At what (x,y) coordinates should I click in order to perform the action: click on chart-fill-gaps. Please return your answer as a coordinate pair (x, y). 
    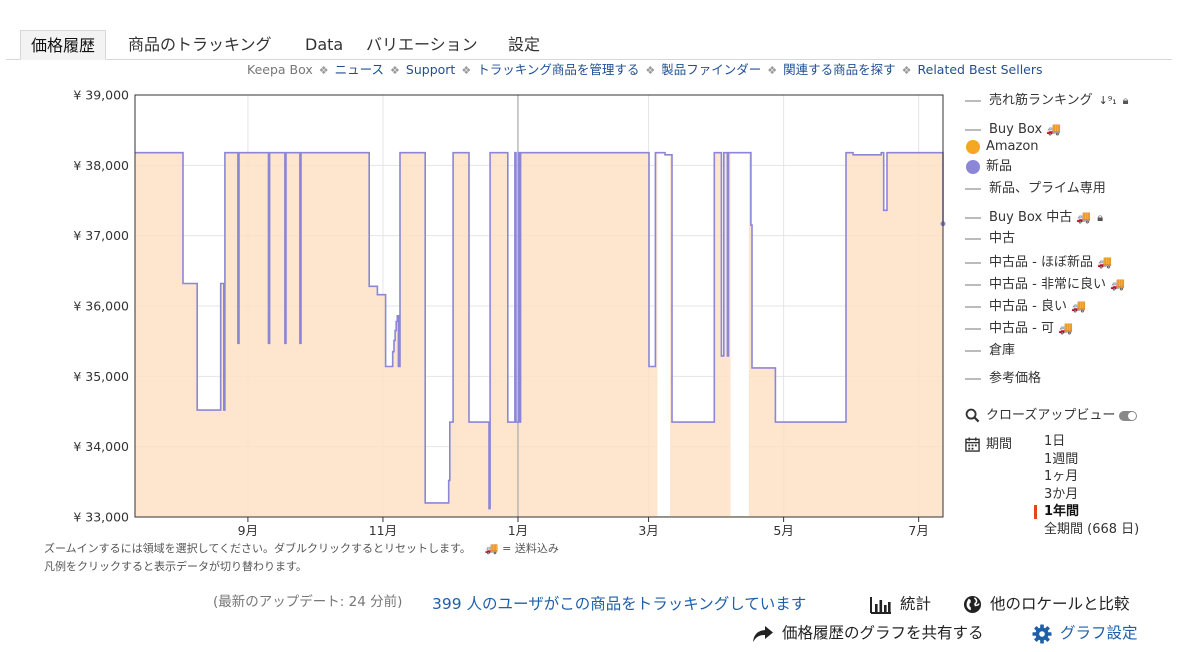
    Looking at the image, I should click on (703, 334).